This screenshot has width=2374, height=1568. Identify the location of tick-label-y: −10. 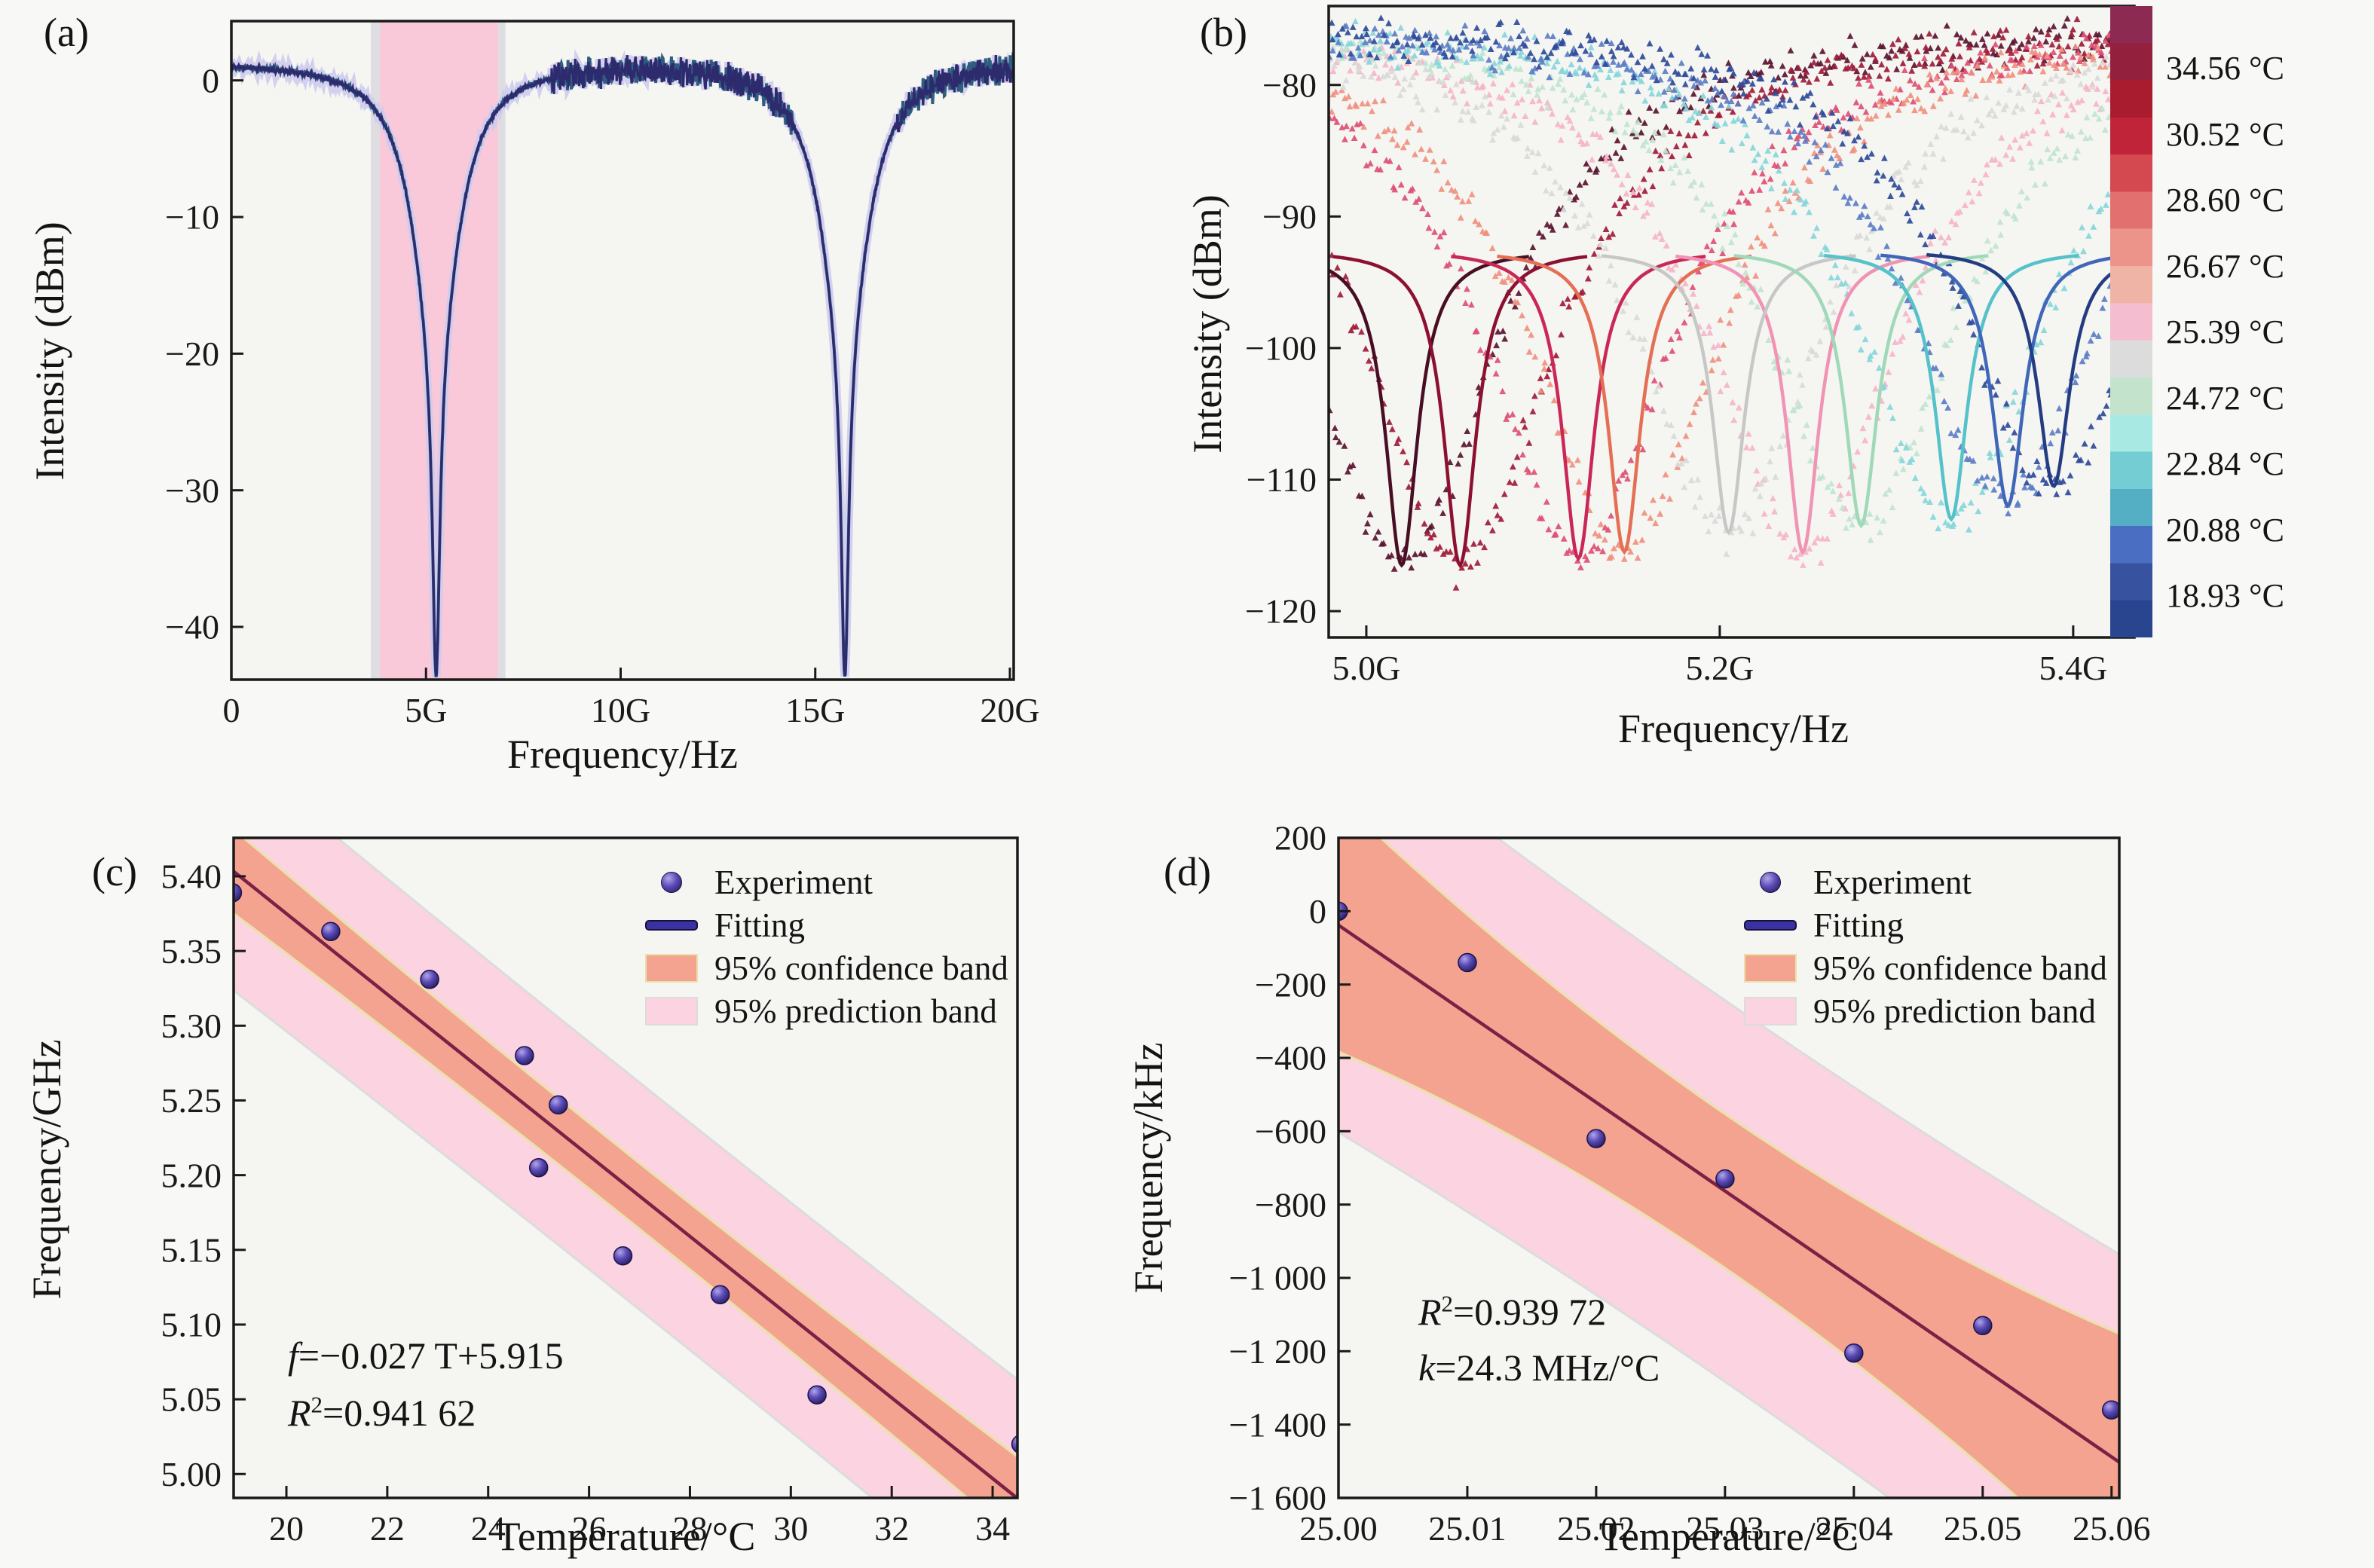
(192, 217).